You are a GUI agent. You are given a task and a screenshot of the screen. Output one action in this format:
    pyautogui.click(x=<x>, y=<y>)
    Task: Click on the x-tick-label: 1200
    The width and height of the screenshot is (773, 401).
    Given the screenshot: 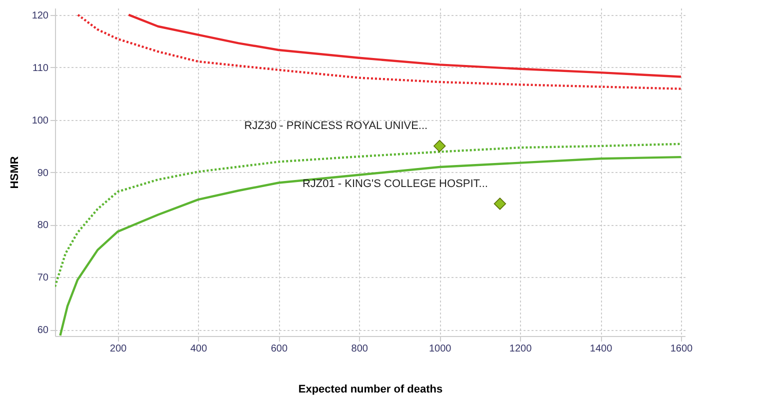 What is the action you would take?
    pyautogui.click(x=520, y=349)
    